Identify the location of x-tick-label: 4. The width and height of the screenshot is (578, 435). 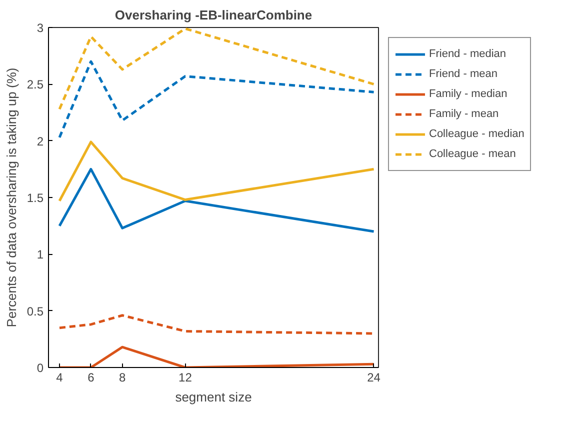
(60, 377).